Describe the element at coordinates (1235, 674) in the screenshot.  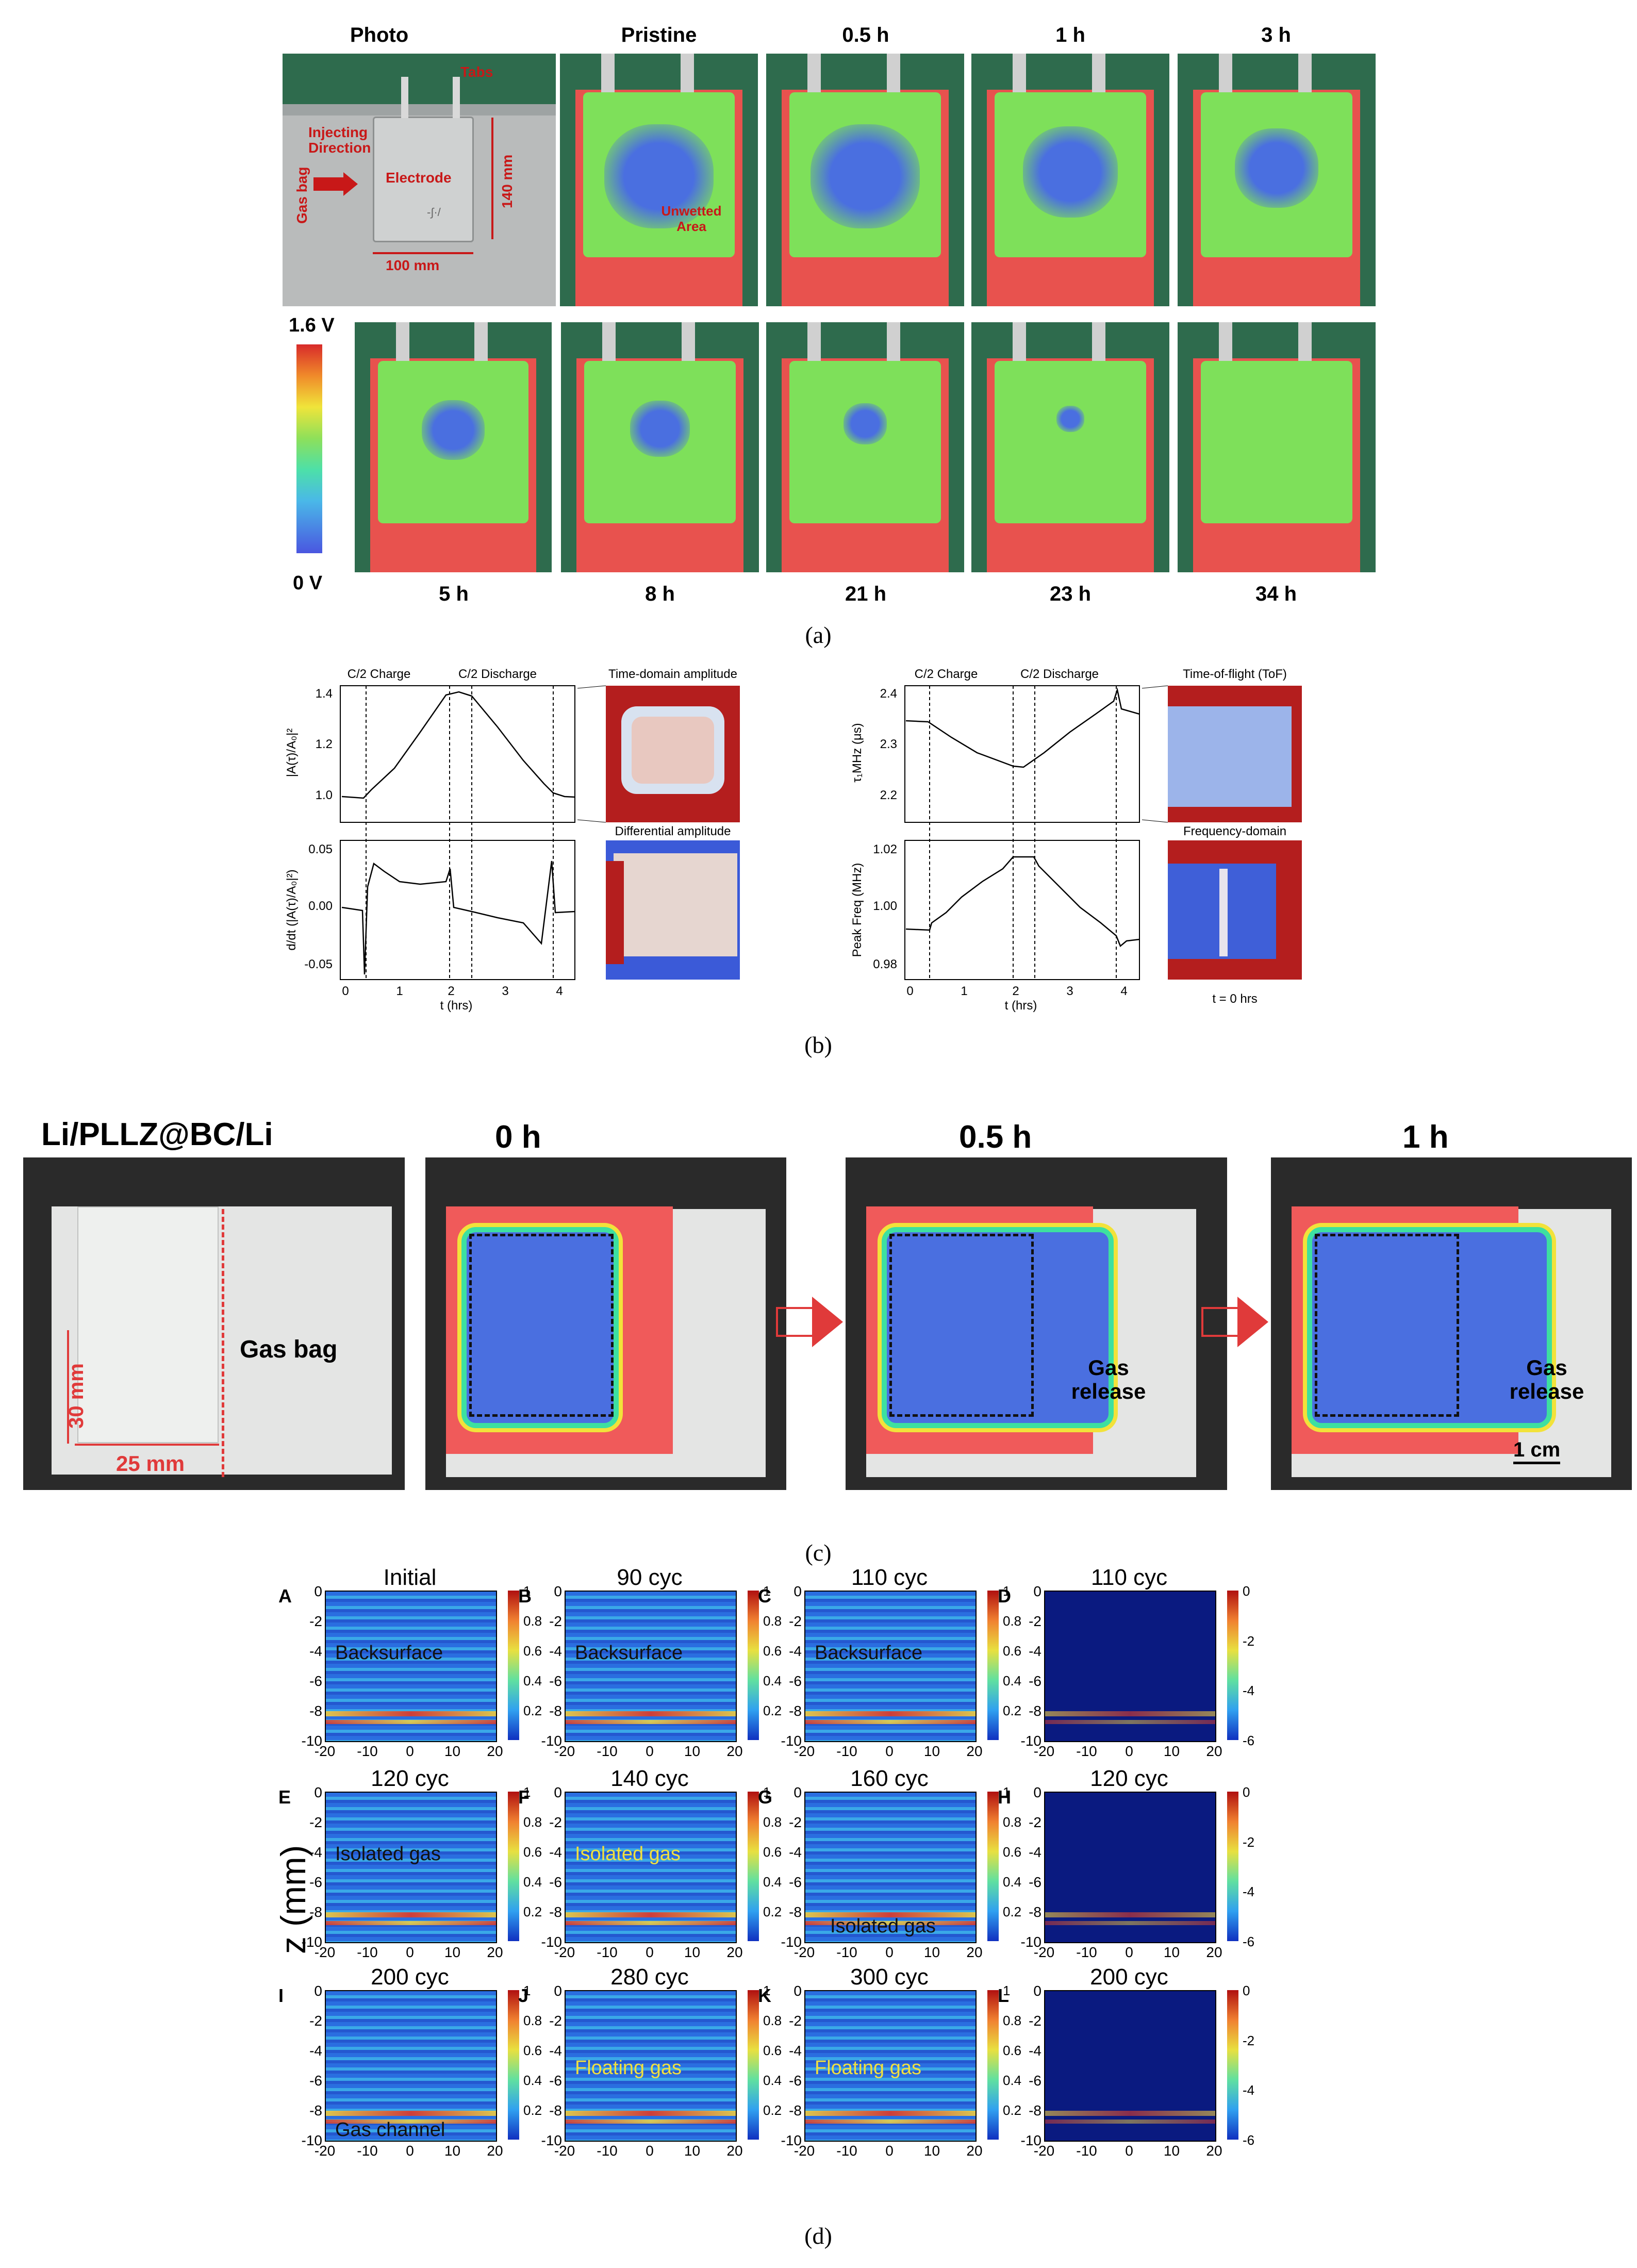
I see `svg-text: Time-of-flight (ToF)` at that location.